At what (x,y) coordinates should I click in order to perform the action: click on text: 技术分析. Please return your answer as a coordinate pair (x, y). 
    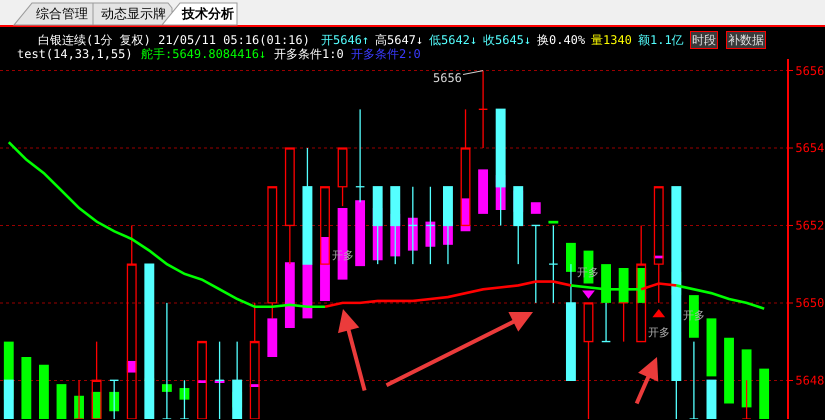
    Looking at the image, I should click on (207, 14).